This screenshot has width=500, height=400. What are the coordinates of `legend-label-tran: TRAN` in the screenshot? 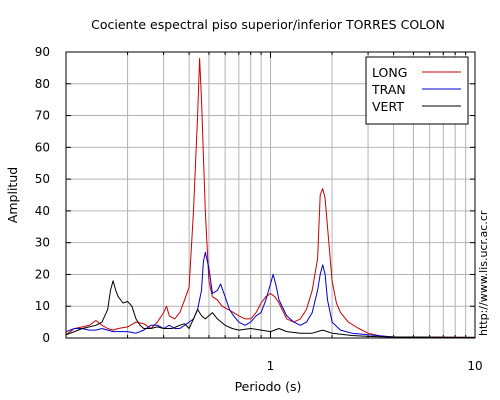 It's located at (388, 89).